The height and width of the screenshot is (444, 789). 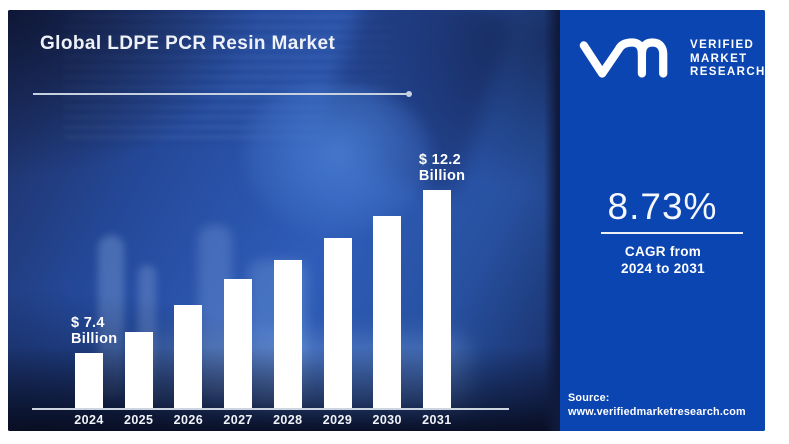 I want to click on company-name-line: RESEARCH, so click(x=727, y=72).